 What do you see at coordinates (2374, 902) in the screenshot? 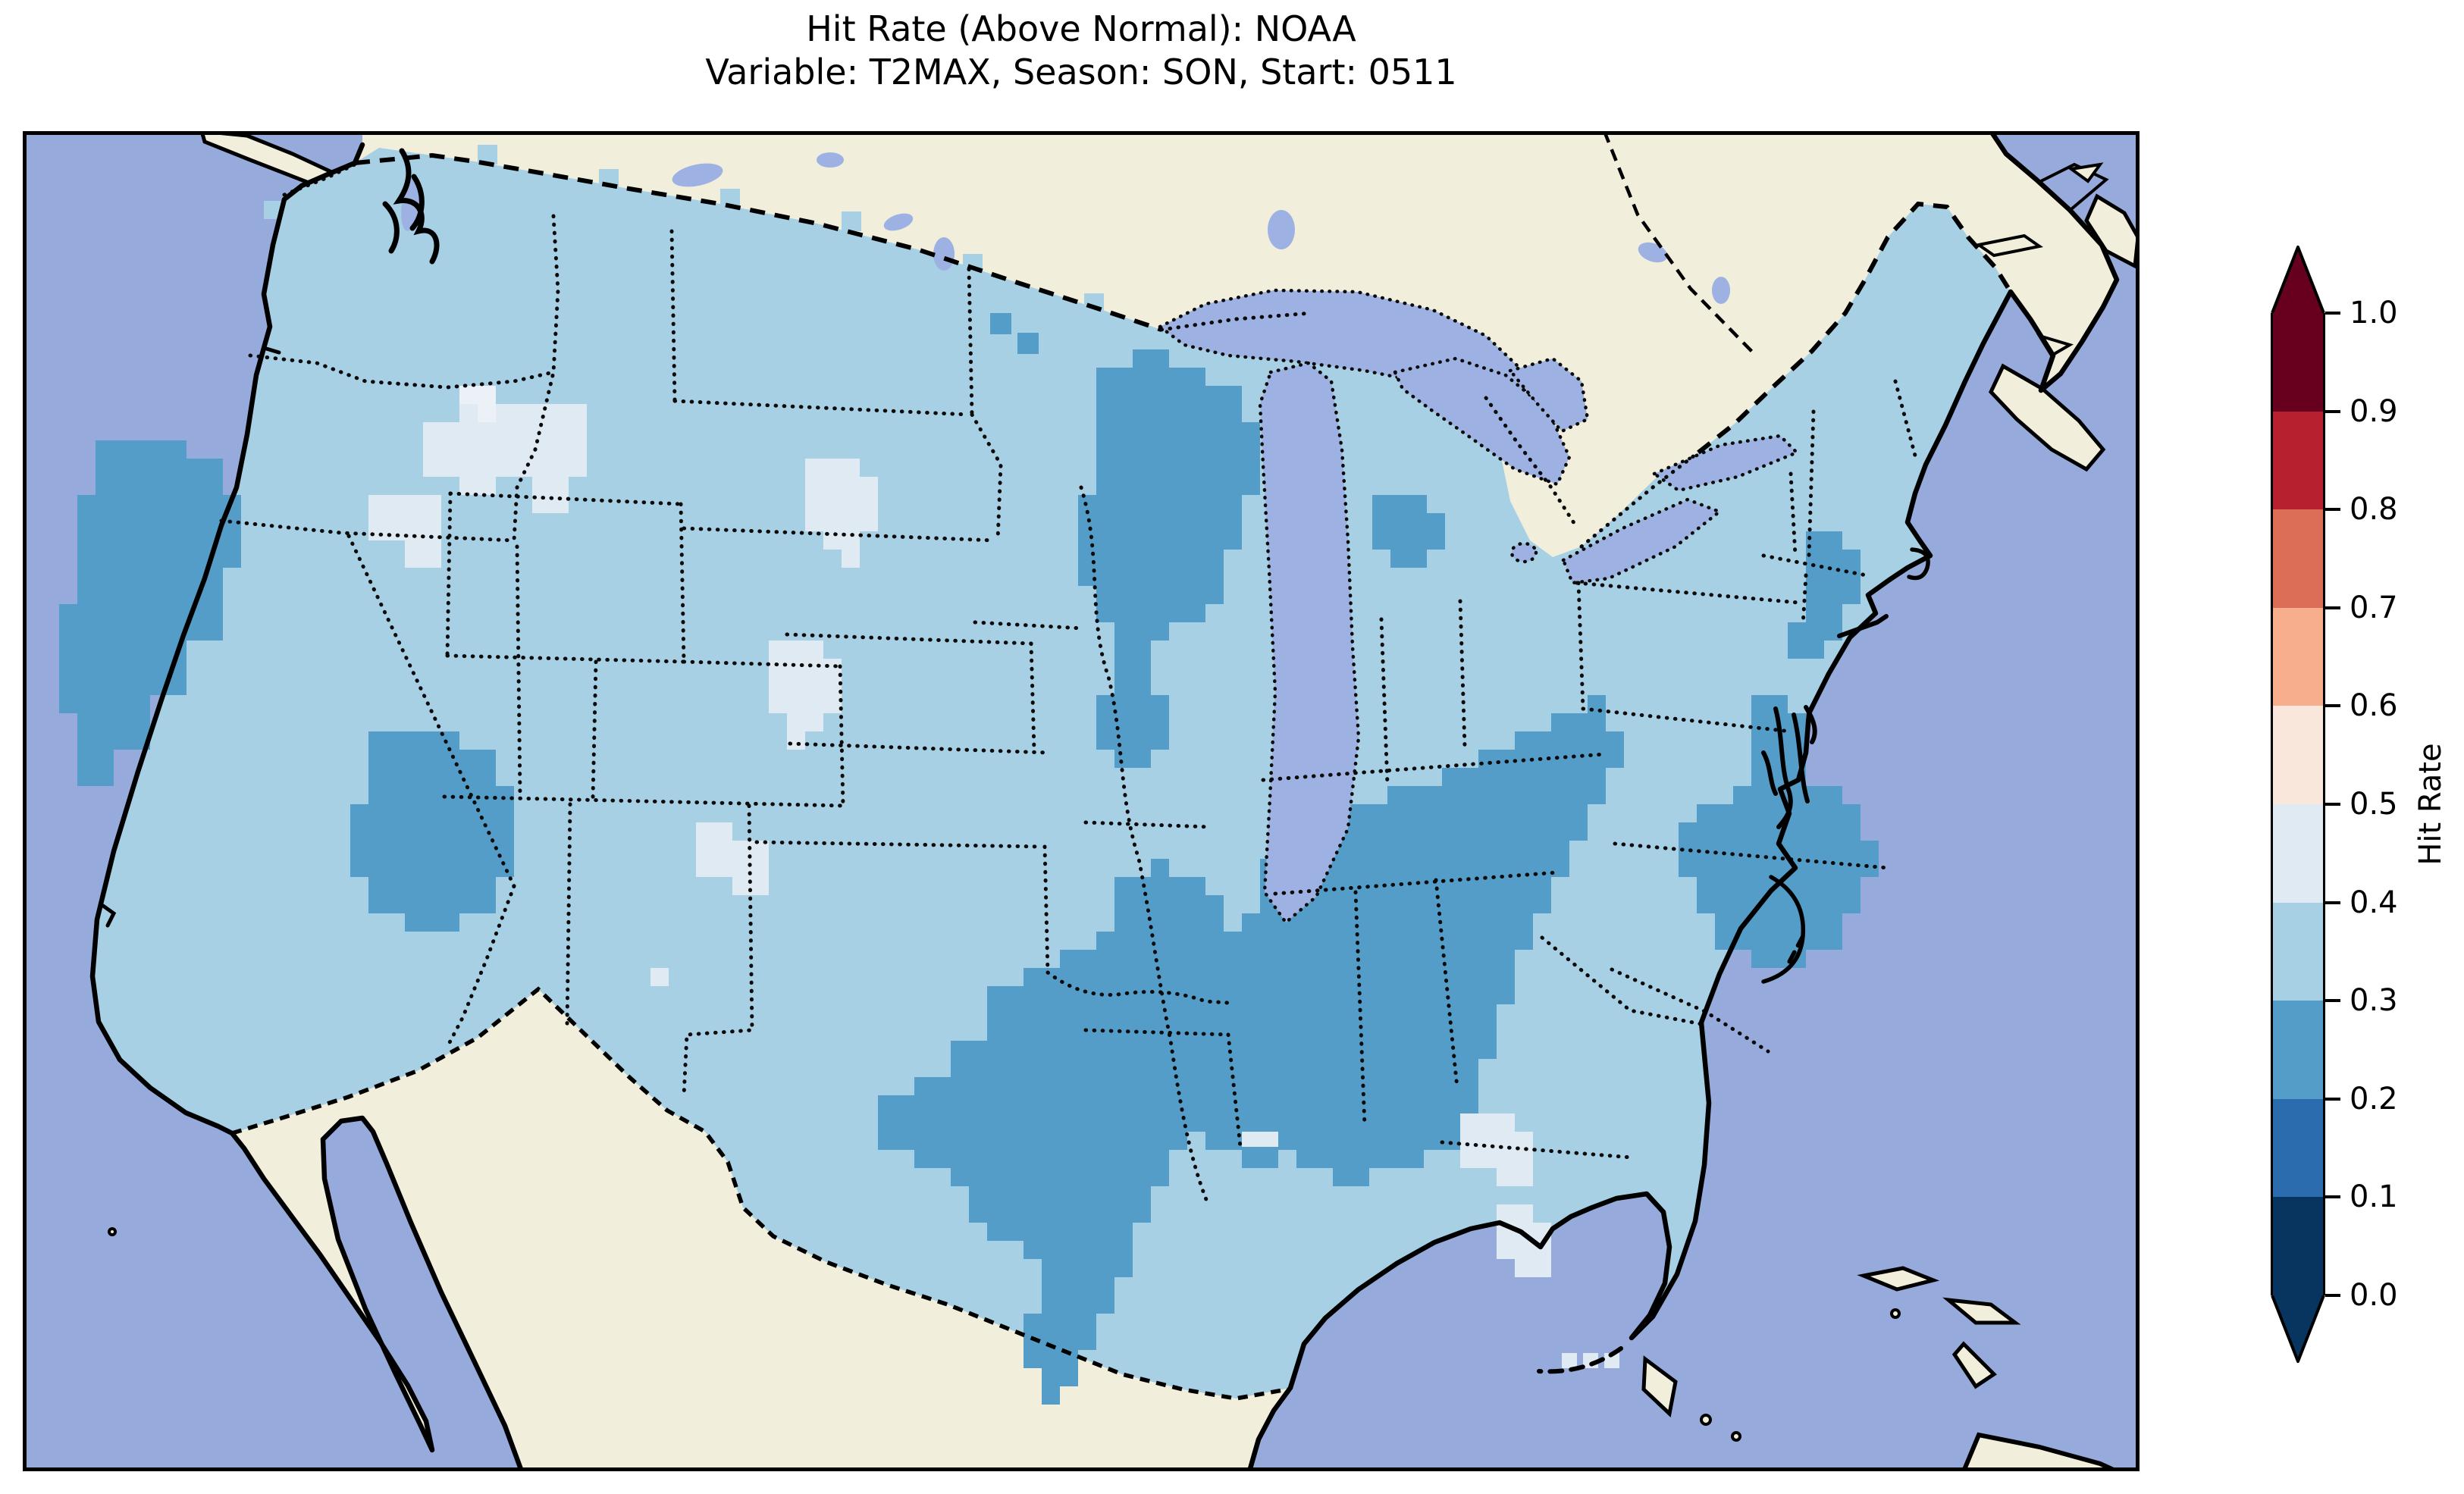
I see `tick-label: 0.4` at bounding box center [2374, 902].